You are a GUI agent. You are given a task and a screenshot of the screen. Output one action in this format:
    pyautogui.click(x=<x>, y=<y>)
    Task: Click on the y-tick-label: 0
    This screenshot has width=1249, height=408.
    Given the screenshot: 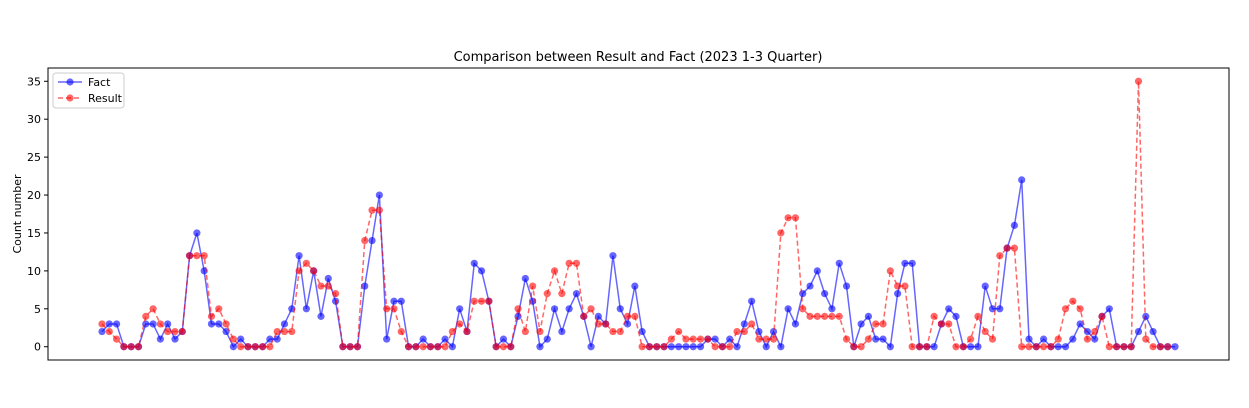 What is the action you would take?
    pyautogui.click(x=37, y=347)
    